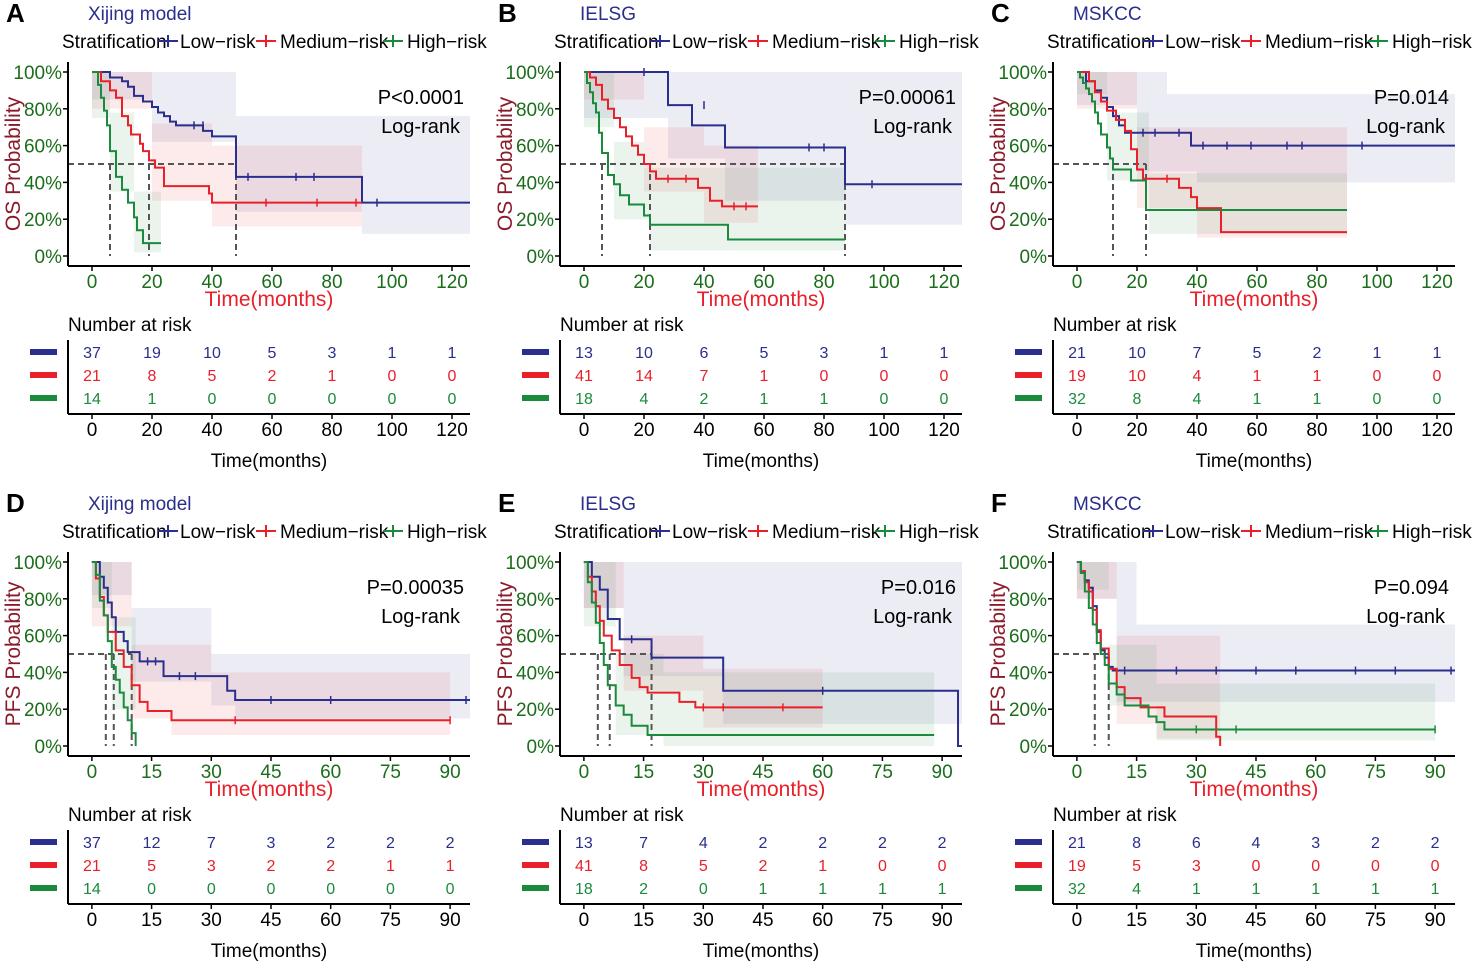 This screenshot has width=1475, height=972. Describe the element at coordinates (281, 137) in the screenshot. I see `survival-curve-low` at that location.